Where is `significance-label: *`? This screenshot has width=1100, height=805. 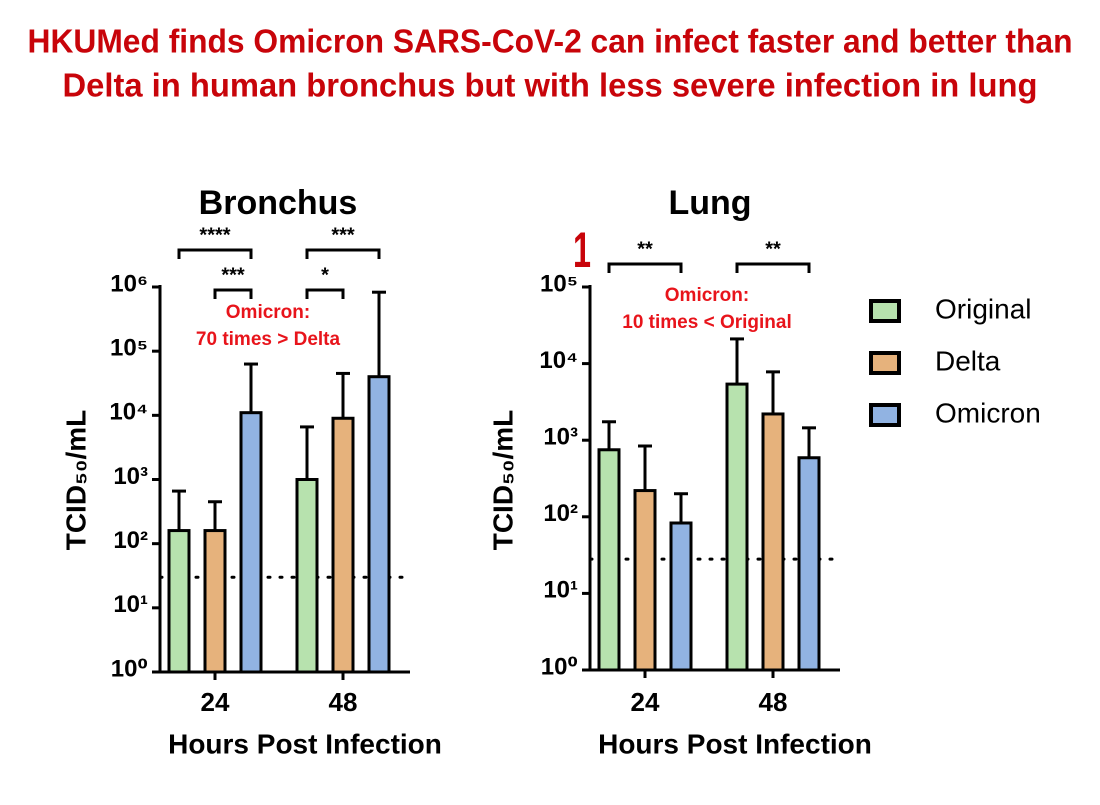 significance-label: * is located at coordinates (325, 275).